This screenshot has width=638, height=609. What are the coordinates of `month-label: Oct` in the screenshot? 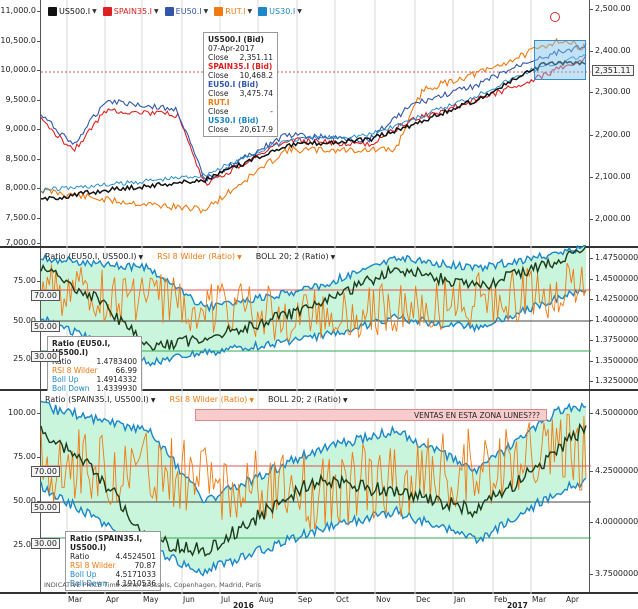 It's located at (342, 599).